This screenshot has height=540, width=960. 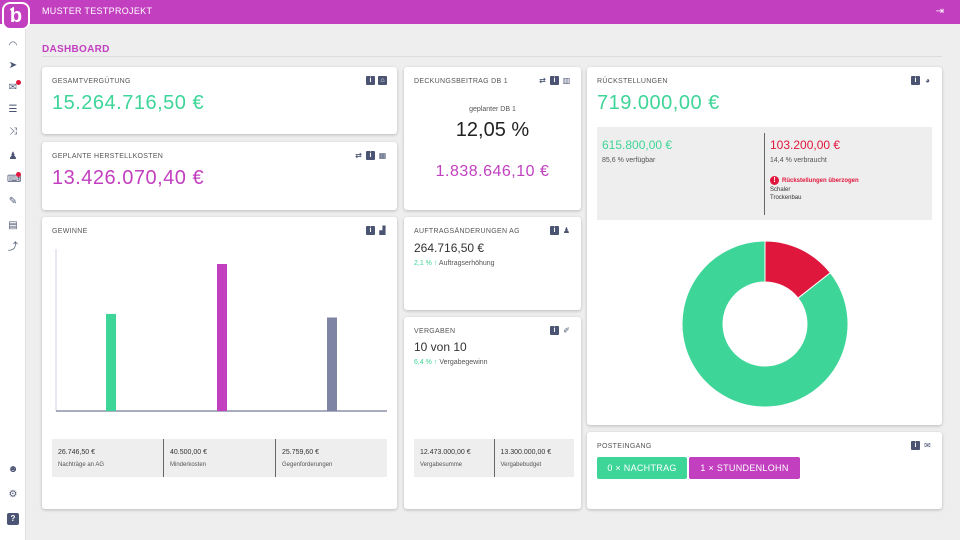 I want to click on mail-icon: ✉, so click(x=13, y=87).